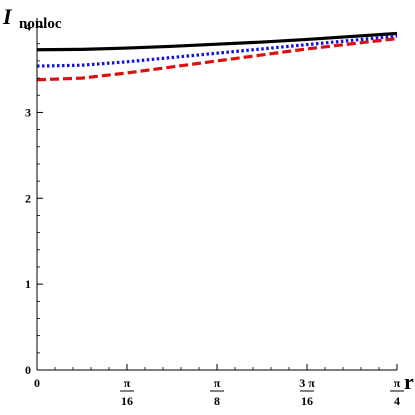  Describe the element at coordinates (397, 392) in the screenshot. I see `x-tick-label: π4` at that location.